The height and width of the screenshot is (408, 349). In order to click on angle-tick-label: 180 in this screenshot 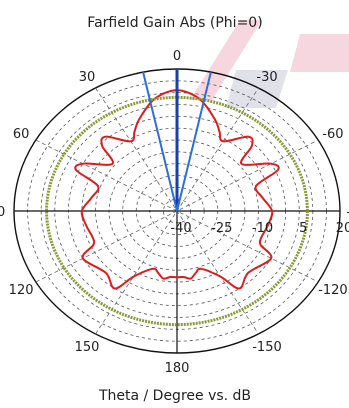, I will do `click(177, 368)`.